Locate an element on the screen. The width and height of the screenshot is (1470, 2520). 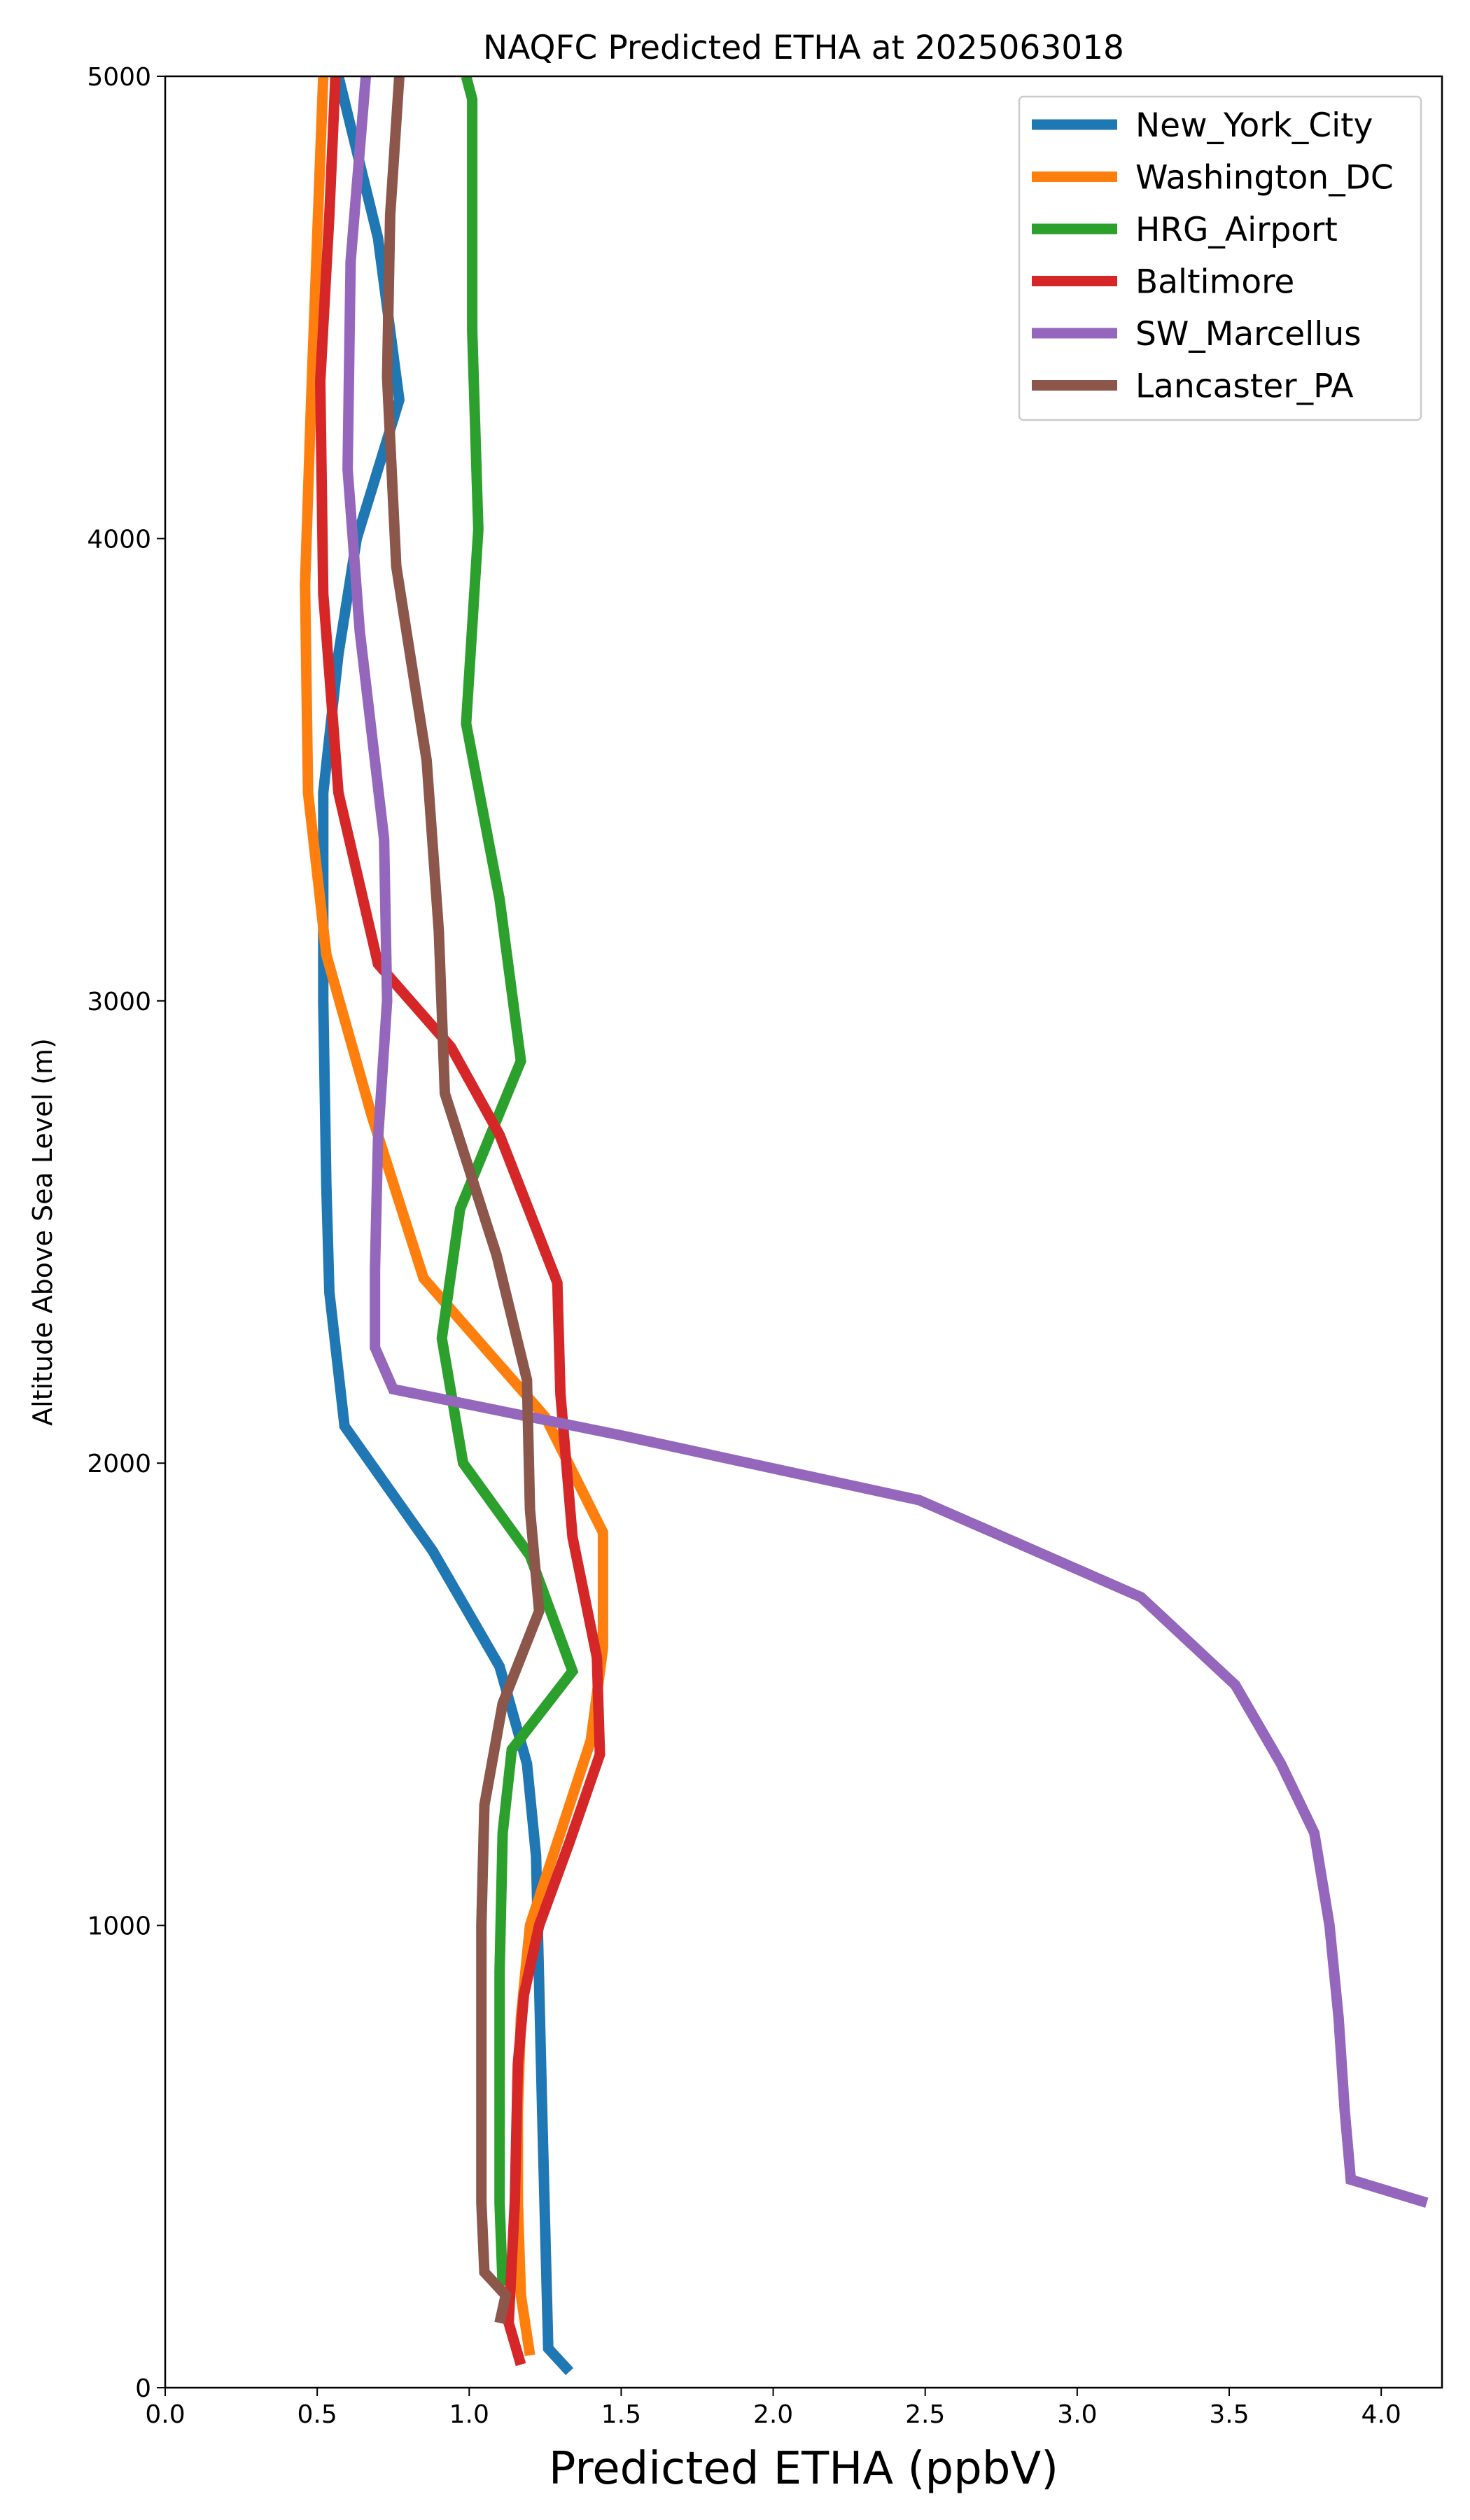
x-axis: 0.0 0.5 1.0 1.5 2.0 2.5 3.0 3.5 4.0 is located at coordinates (773, 2408).